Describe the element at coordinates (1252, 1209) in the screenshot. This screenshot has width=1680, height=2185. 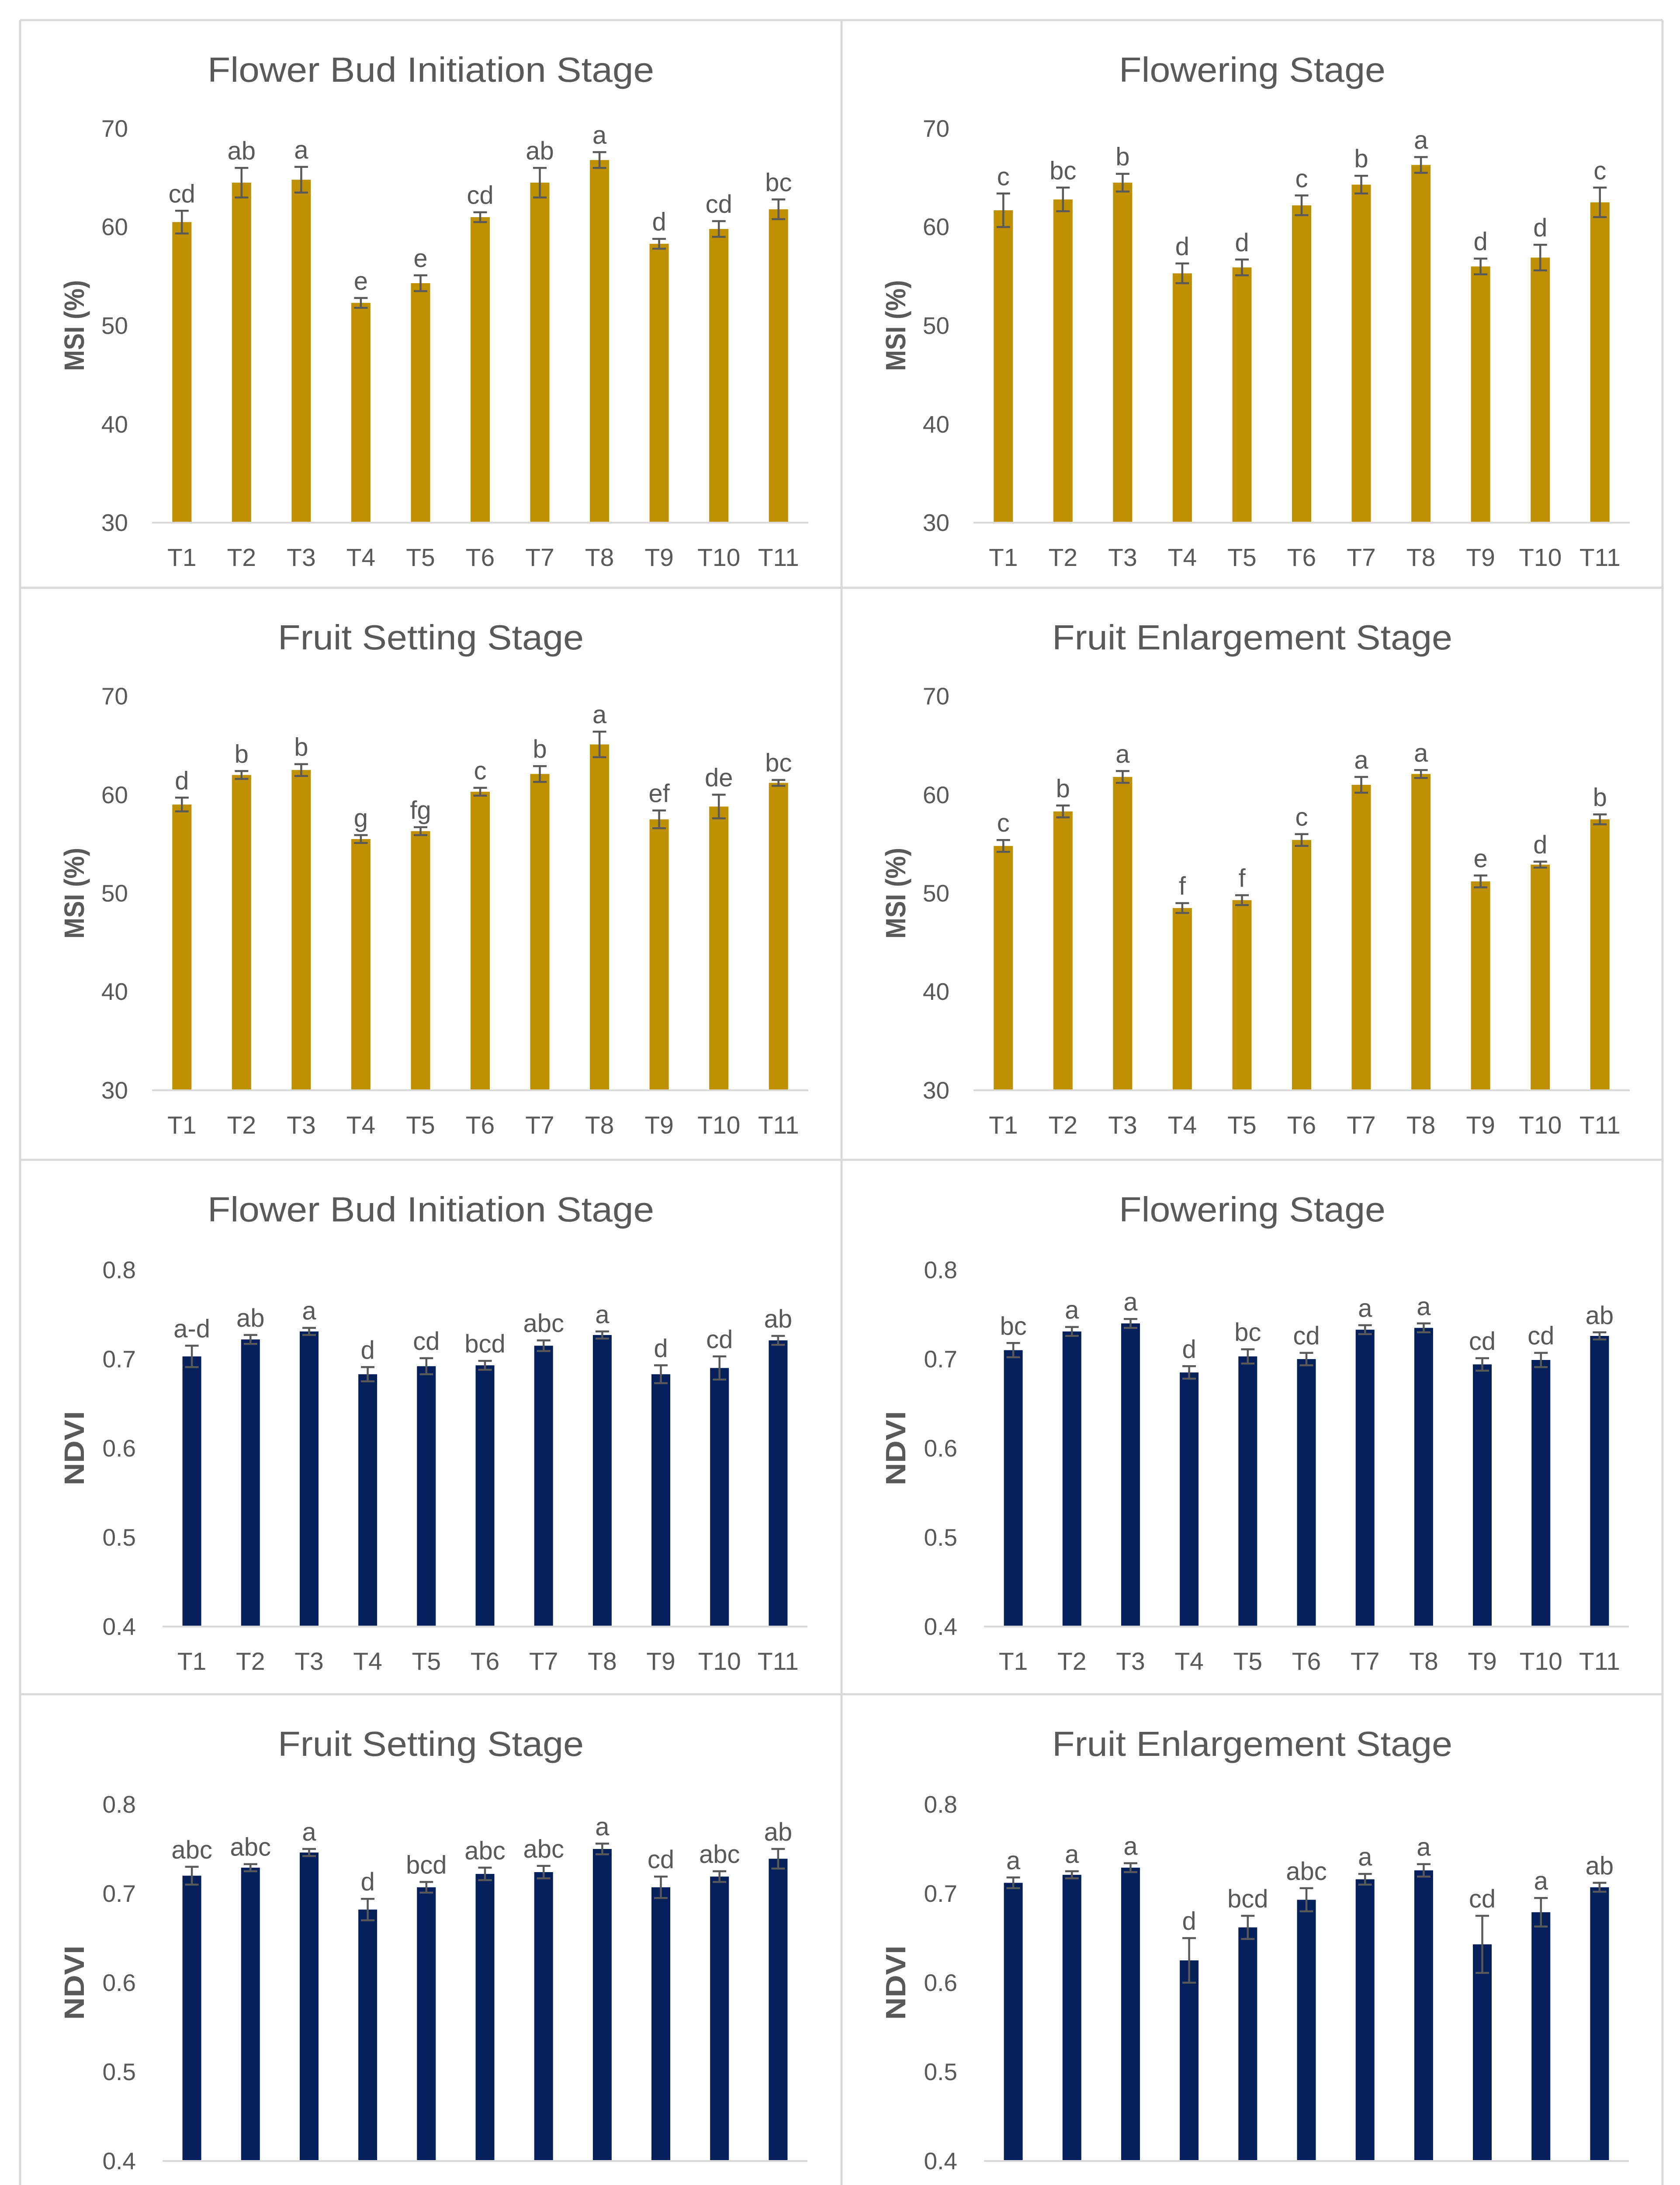
I see `svg-text: Flowering Stage` at that location.